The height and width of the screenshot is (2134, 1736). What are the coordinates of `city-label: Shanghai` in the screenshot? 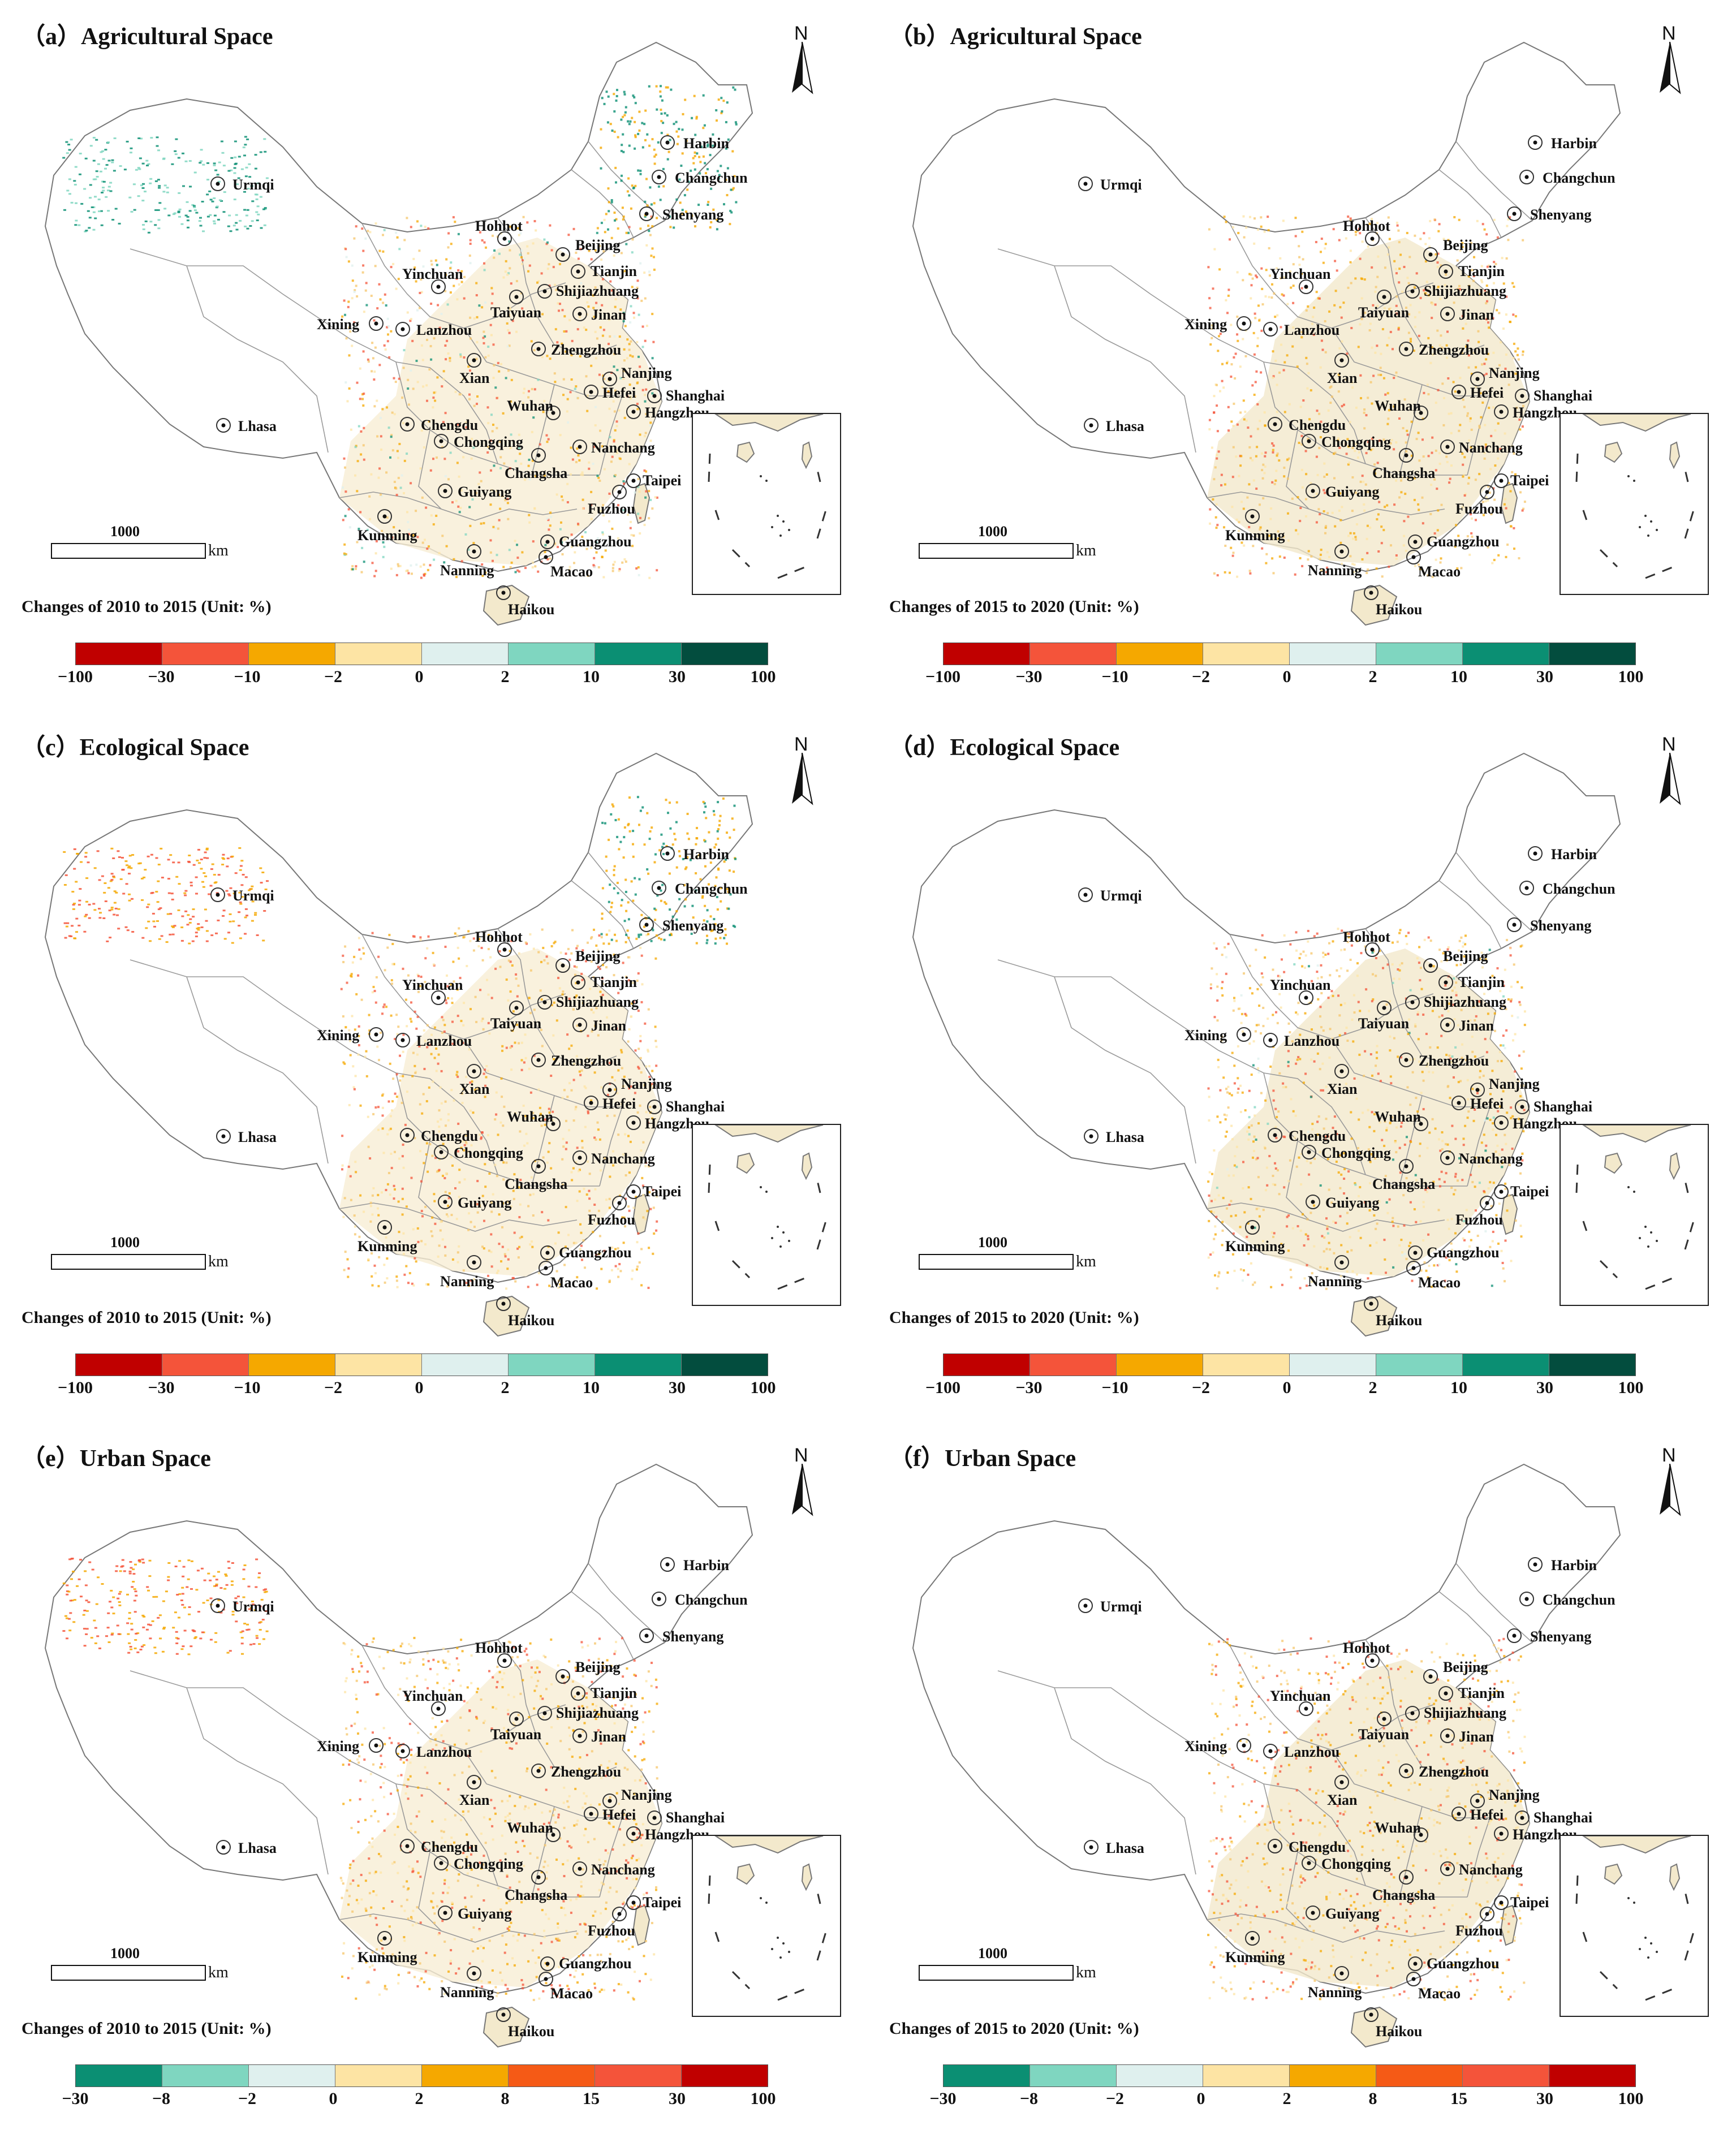 It's located at (695, 395).